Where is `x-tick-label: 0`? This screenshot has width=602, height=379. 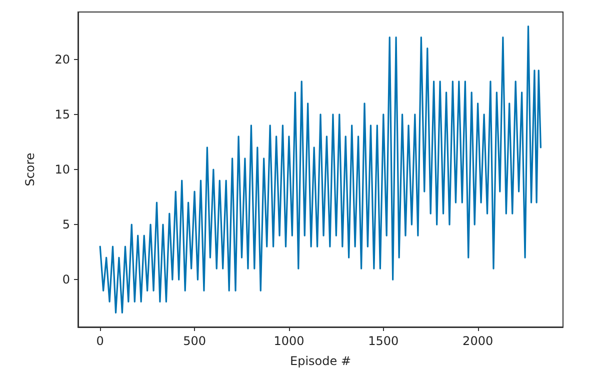 x-tick-label: 0 is located at coordinates (100, 341).